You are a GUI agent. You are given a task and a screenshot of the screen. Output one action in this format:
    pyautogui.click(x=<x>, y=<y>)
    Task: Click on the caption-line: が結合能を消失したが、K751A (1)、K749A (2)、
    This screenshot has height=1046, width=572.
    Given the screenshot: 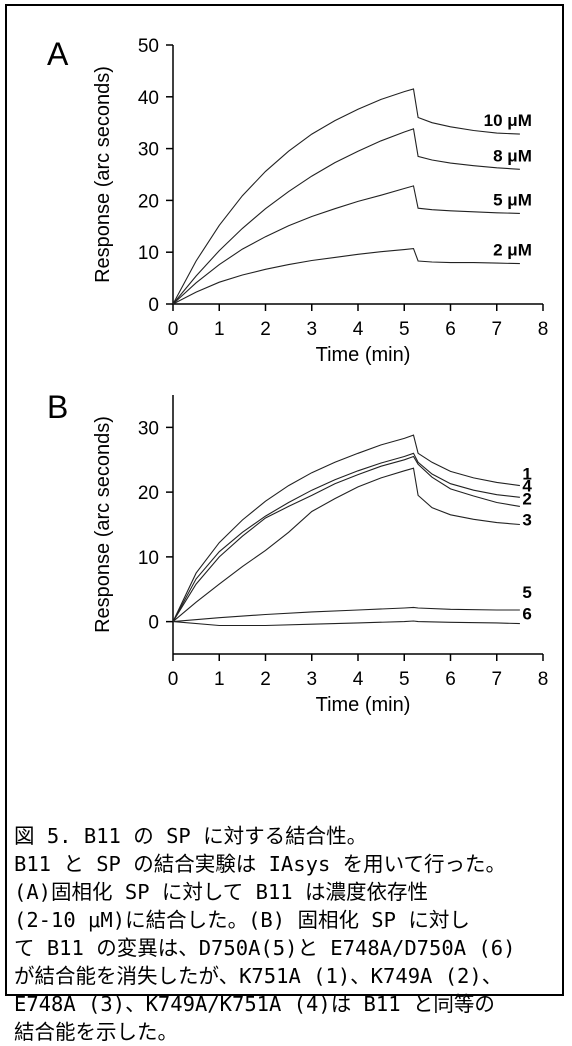 What is the action you would take?
    pyautogui.click(x=258, y=976)
    